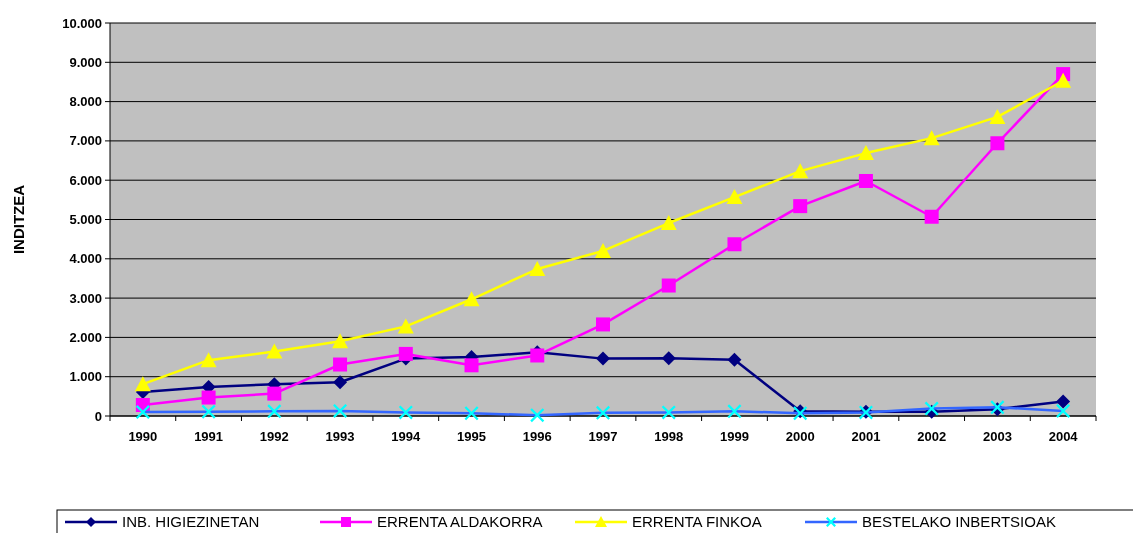  I want to click on y-tick-label: 3.000, so click(85, 298).